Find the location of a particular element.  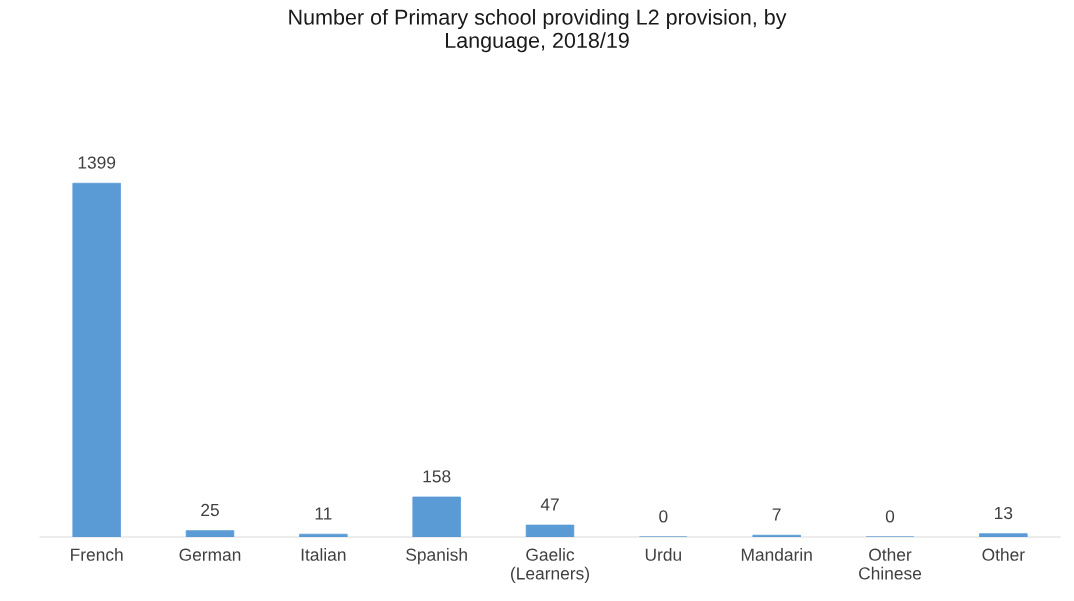

x-tick-label: Italian is located at coordinates (323, 554).